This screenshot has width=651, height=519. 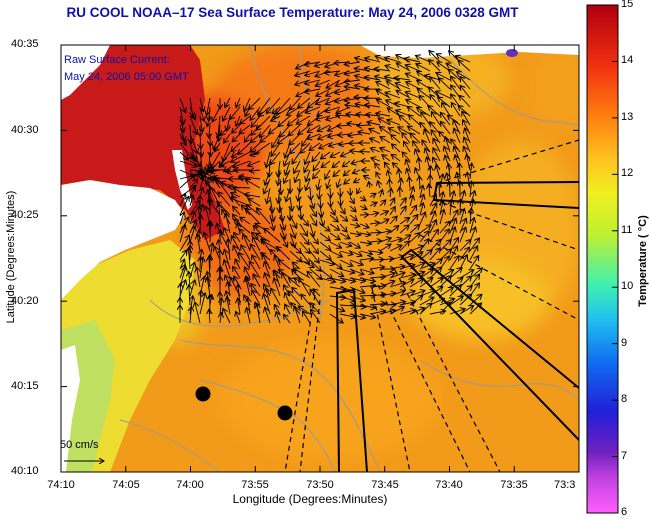 What do you see at coordinates (385, 485) in the screenshot?
I see `x-tick-label: 73:45` at bounding box center [385, 485].